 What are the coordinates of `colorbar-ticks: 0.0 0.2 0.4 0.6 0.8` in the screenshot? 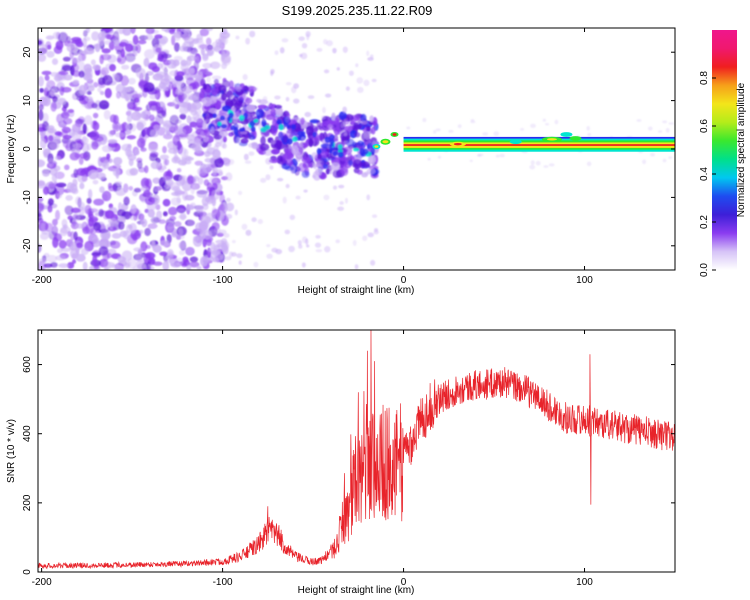 It's located at (707, 174).